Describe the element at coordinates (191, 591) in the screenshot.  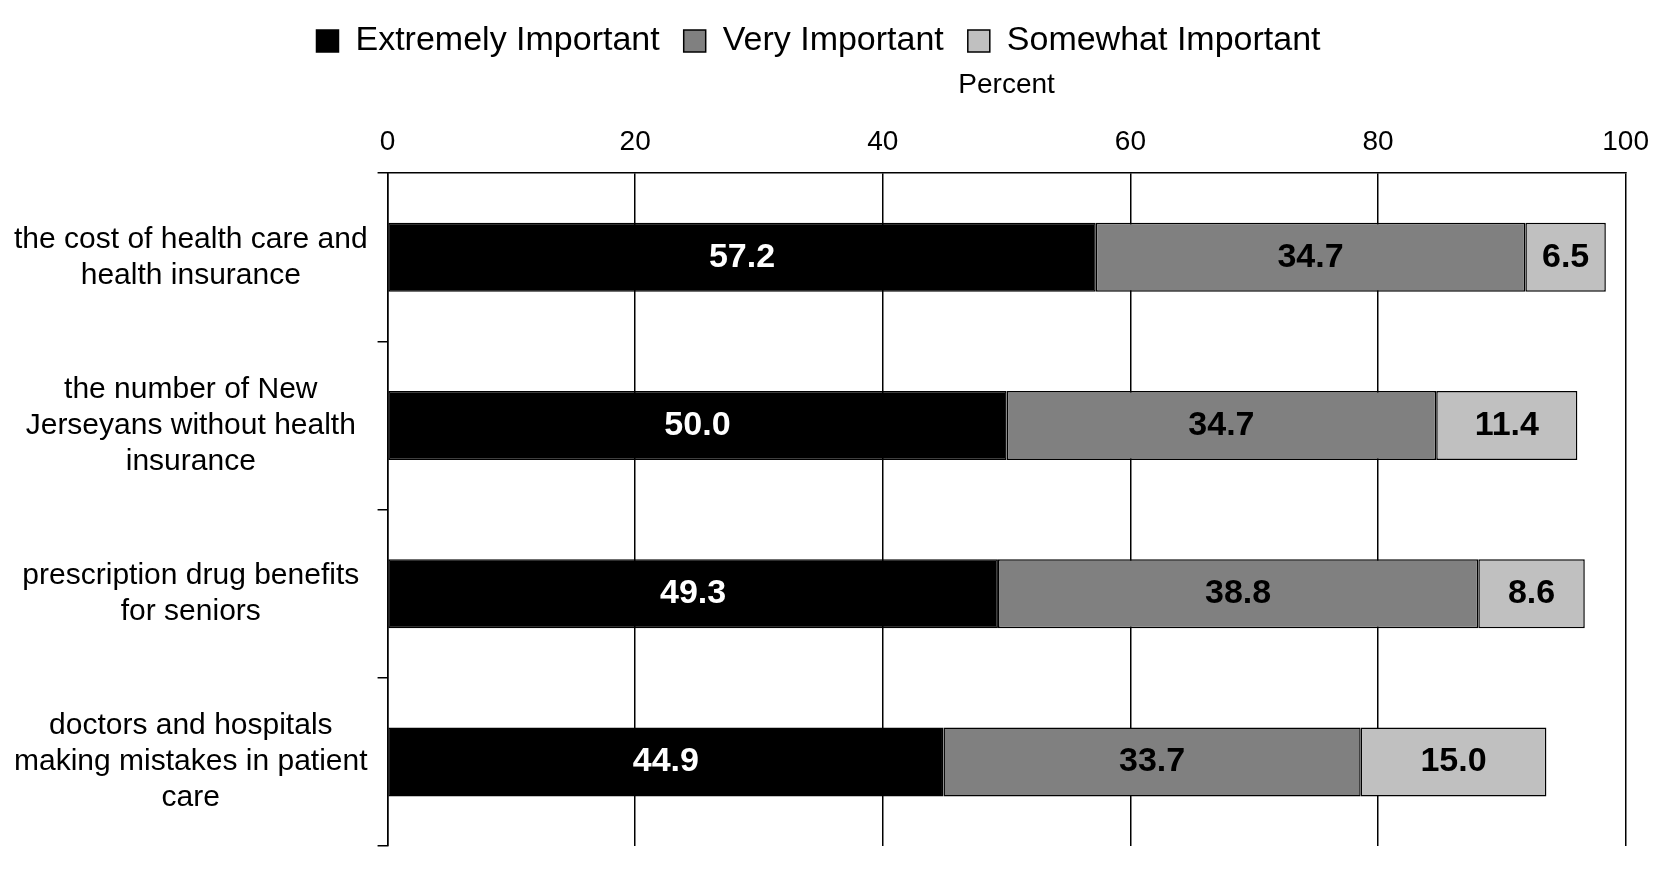
I see `y-tick-label: prescription drug benefits for seniors` at that location.